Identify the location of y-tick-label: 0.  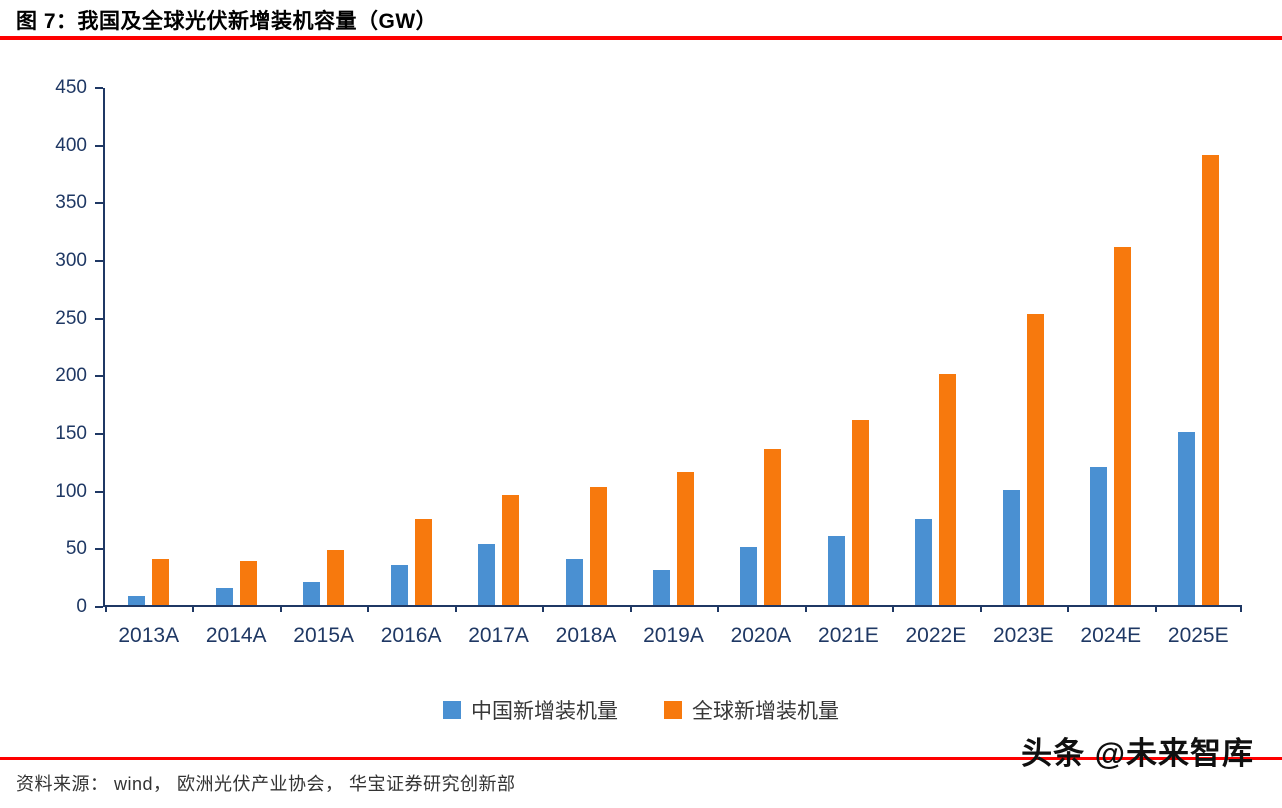
(81, 606).